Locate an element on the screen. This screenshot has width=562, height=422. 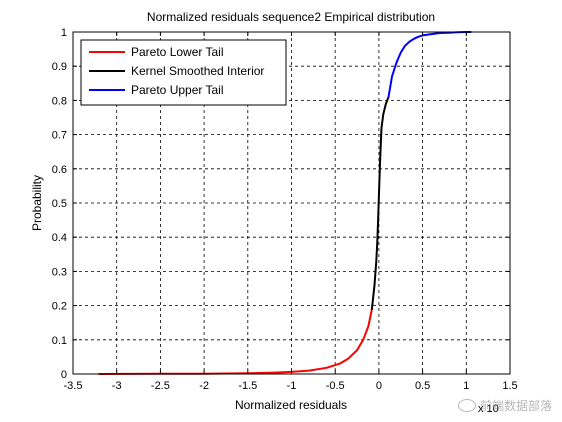
legend-label: Kernel Smoothed Interior is located at coordinates (197, 71).